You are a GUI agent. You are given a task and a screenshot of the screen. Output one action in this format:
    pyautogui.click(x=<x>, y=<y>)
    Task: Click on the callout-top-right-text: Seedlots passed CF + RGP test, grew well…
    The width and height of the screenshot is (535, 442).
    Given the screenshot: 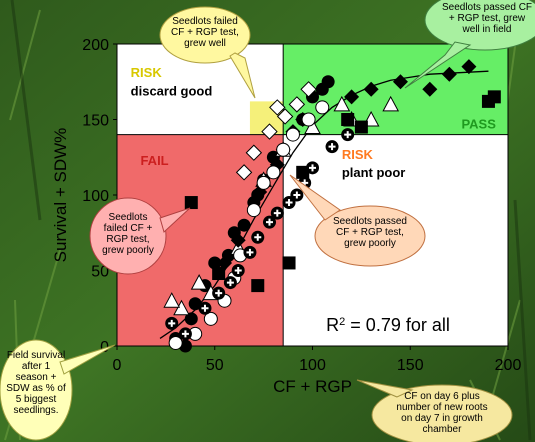 What is the action you would take?
    pyautogui.click(x=487, y=18)
    